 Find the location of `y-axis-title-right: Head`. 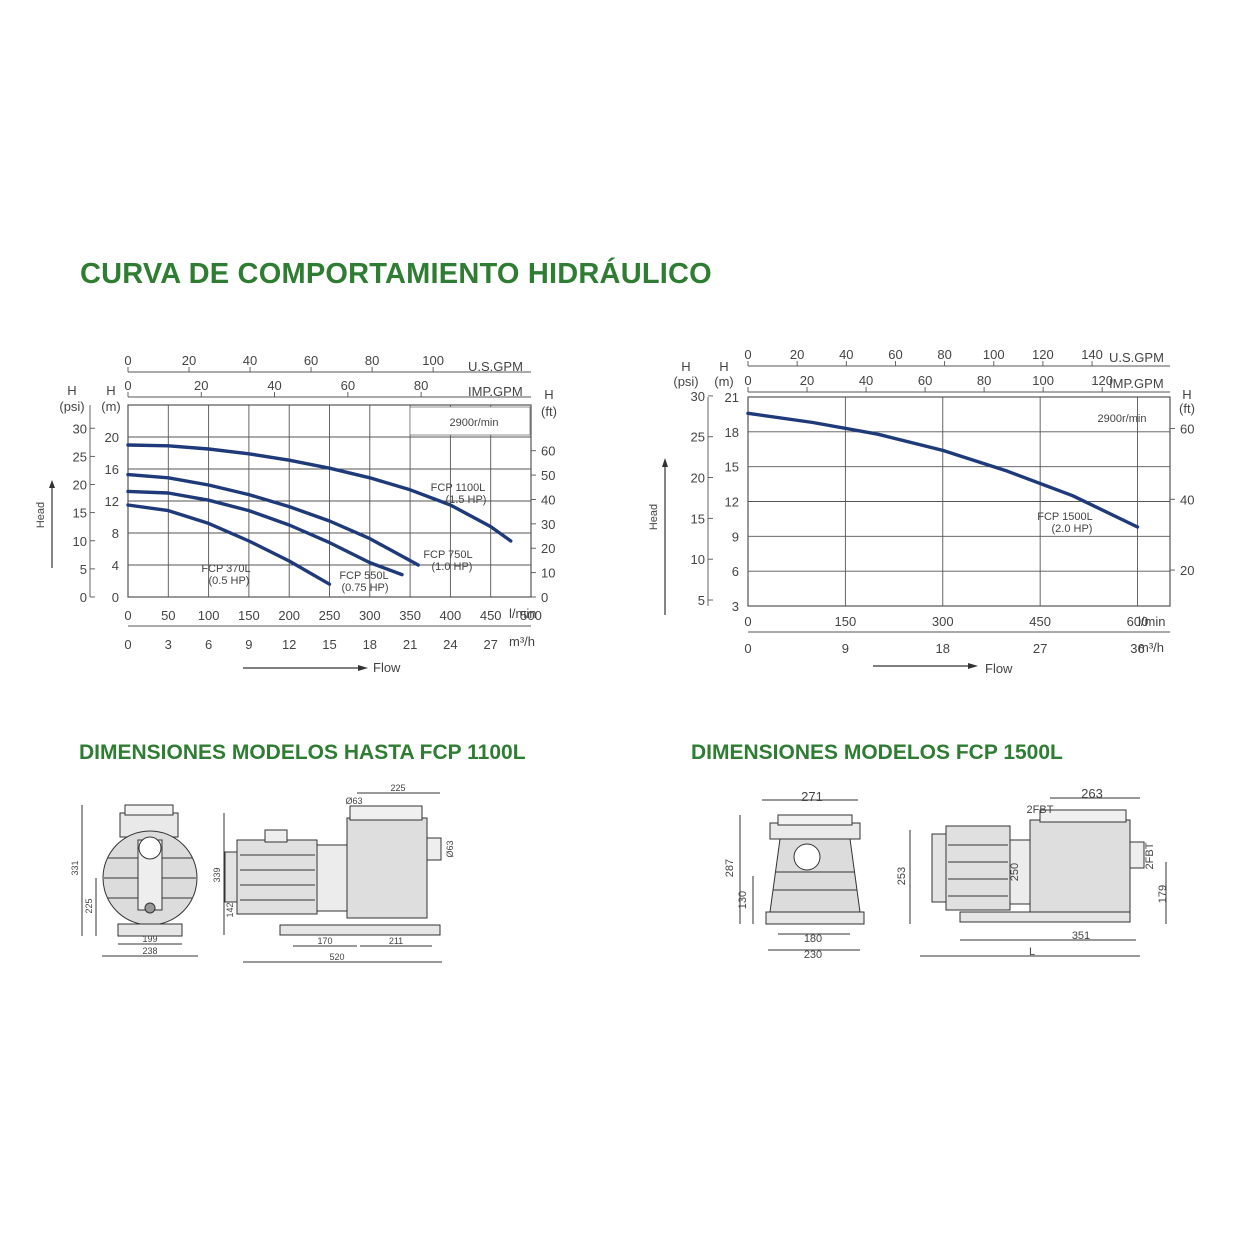

y-axis-title-right: Head is located at coordinates (654, 517).